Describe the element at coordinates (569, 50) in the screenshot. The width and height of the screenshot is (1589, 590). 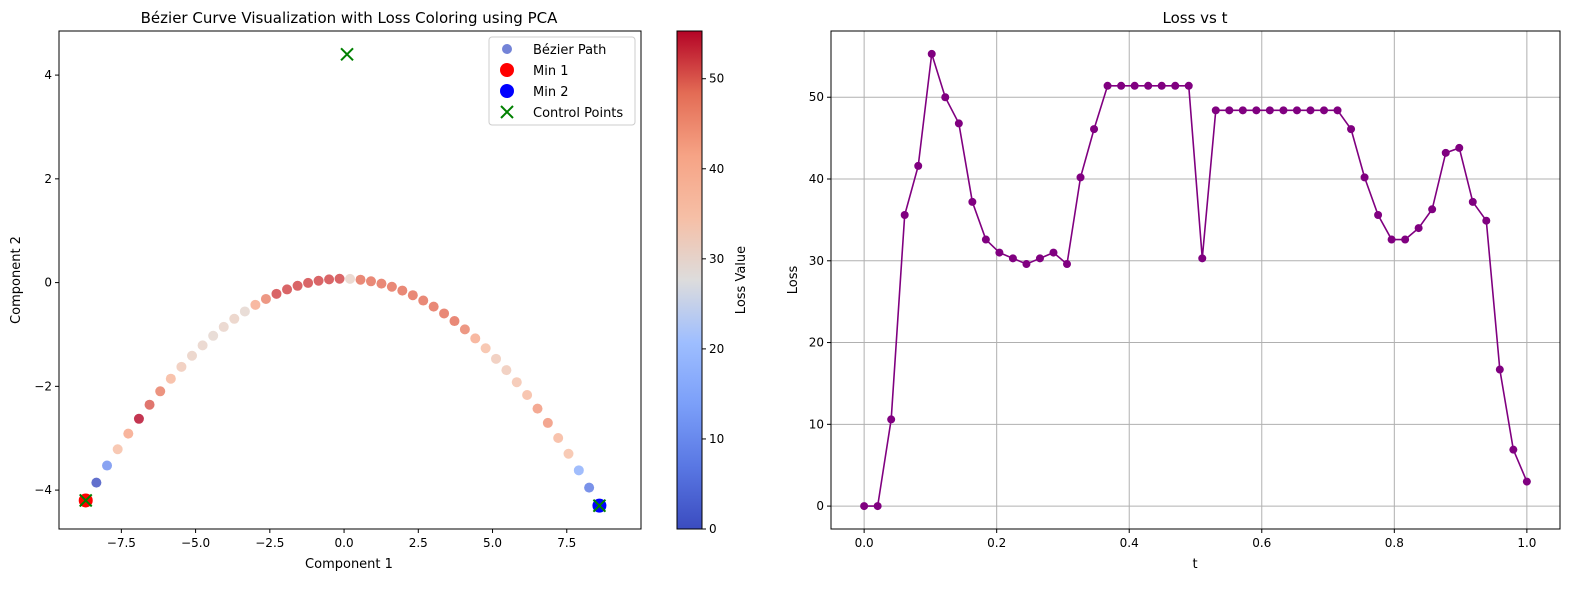
I see `legend-bezier-path-label: Bézier Path` at that location.